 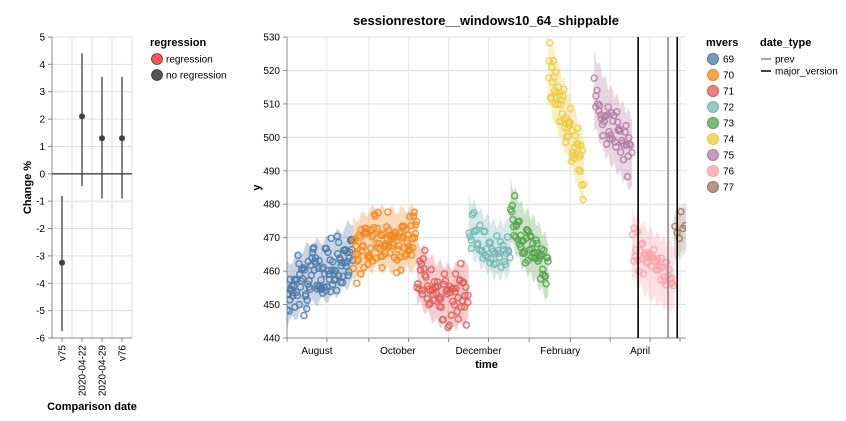 I want to click on time-y-tick-label: 470, so click(x=271, y=238).